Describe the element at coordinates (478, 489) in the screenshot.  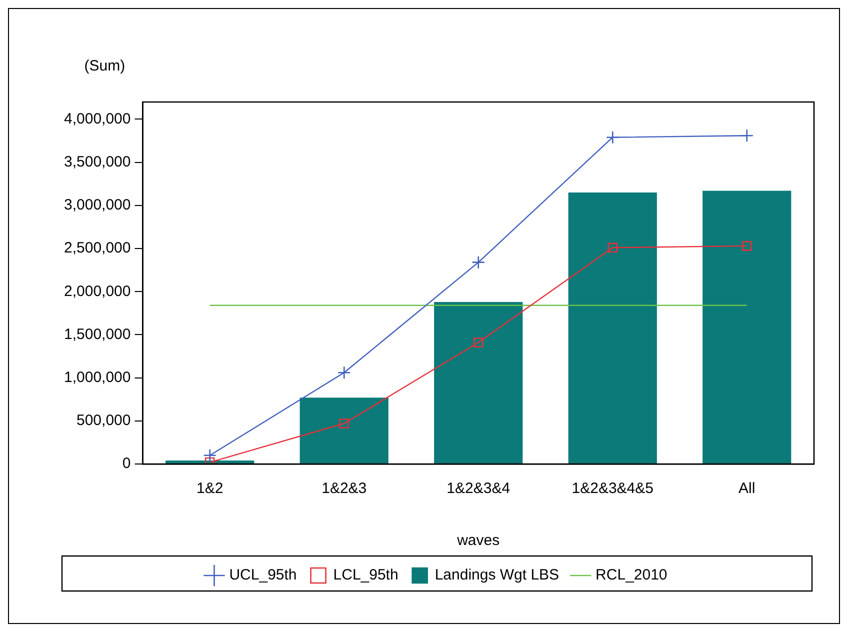
I see `x-tick-label: 1&2&3&4` at that location.